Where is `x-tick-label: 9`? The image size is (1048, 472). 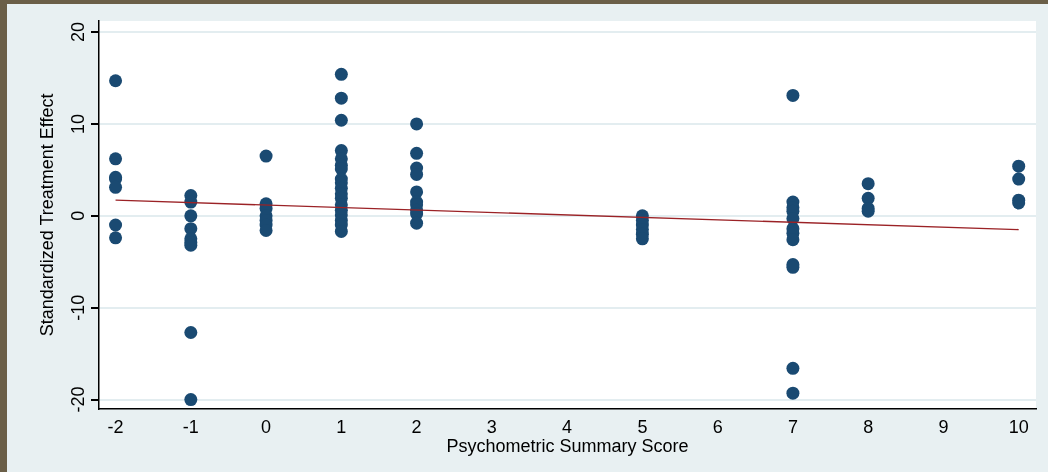
x-tick-label: 9 is located at coordinates (943, 426).